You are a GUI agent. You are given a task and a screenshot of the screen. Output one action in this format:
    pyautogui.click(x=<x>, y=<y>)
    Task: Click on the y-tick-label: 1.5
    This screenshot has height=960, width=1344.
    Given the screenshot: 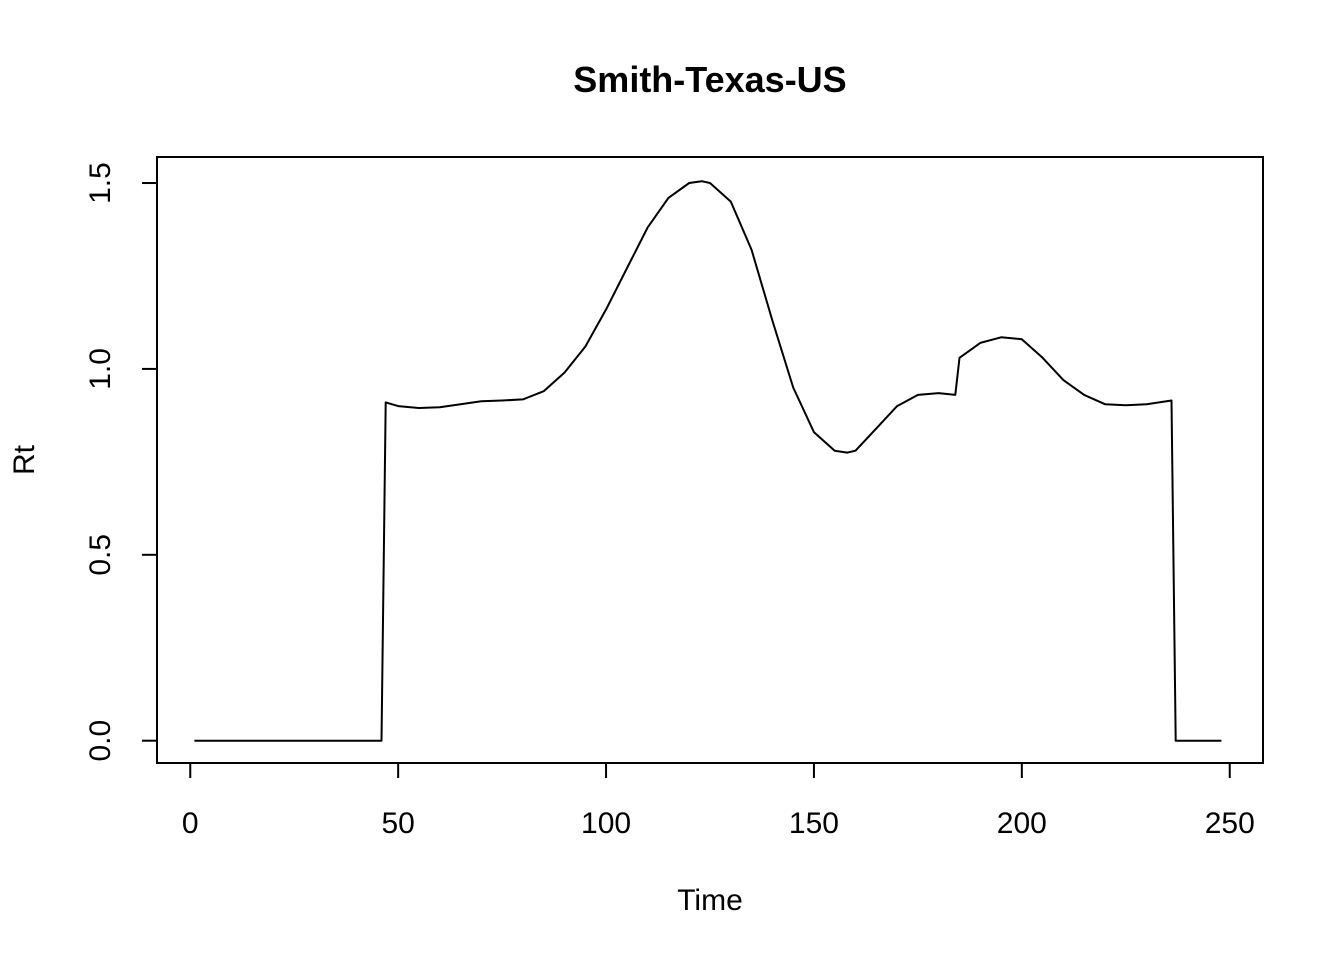 What is the action you would take?
    pyautogui.click(x=100, y=183)
    